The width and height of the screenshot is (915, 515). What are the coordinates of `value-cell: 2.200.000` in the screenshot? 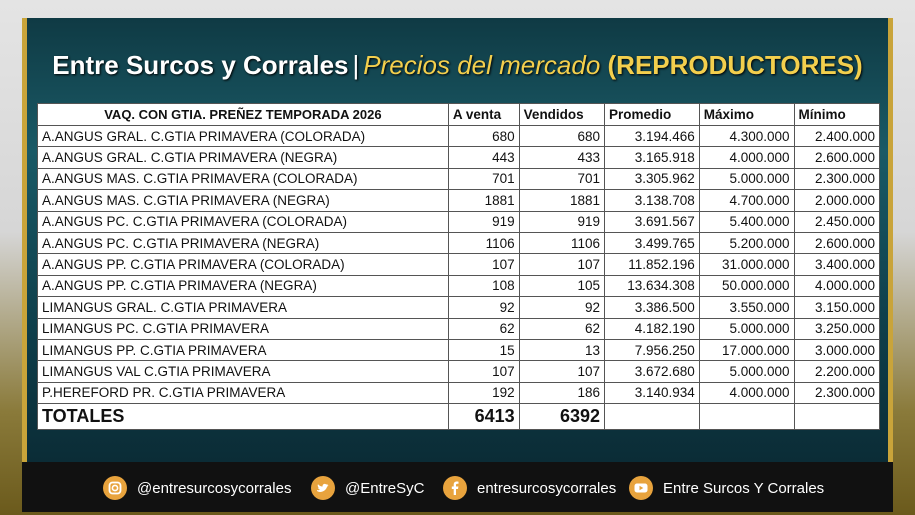 It's located at (837, 371).